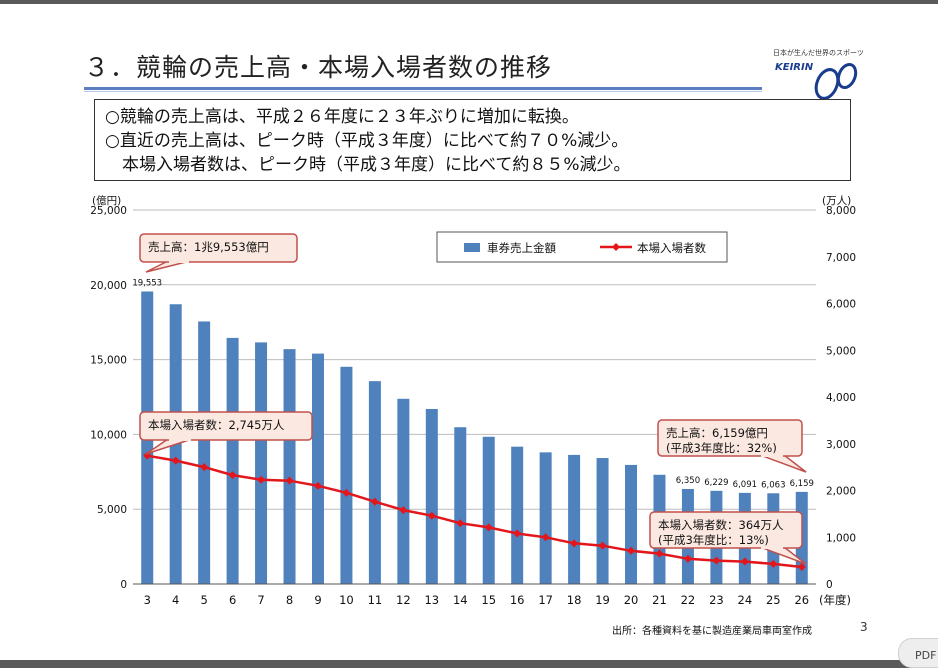 The height and width of the screenshot is (668, 938). I want to click on legend-bar-swatch, so click(472, 247).